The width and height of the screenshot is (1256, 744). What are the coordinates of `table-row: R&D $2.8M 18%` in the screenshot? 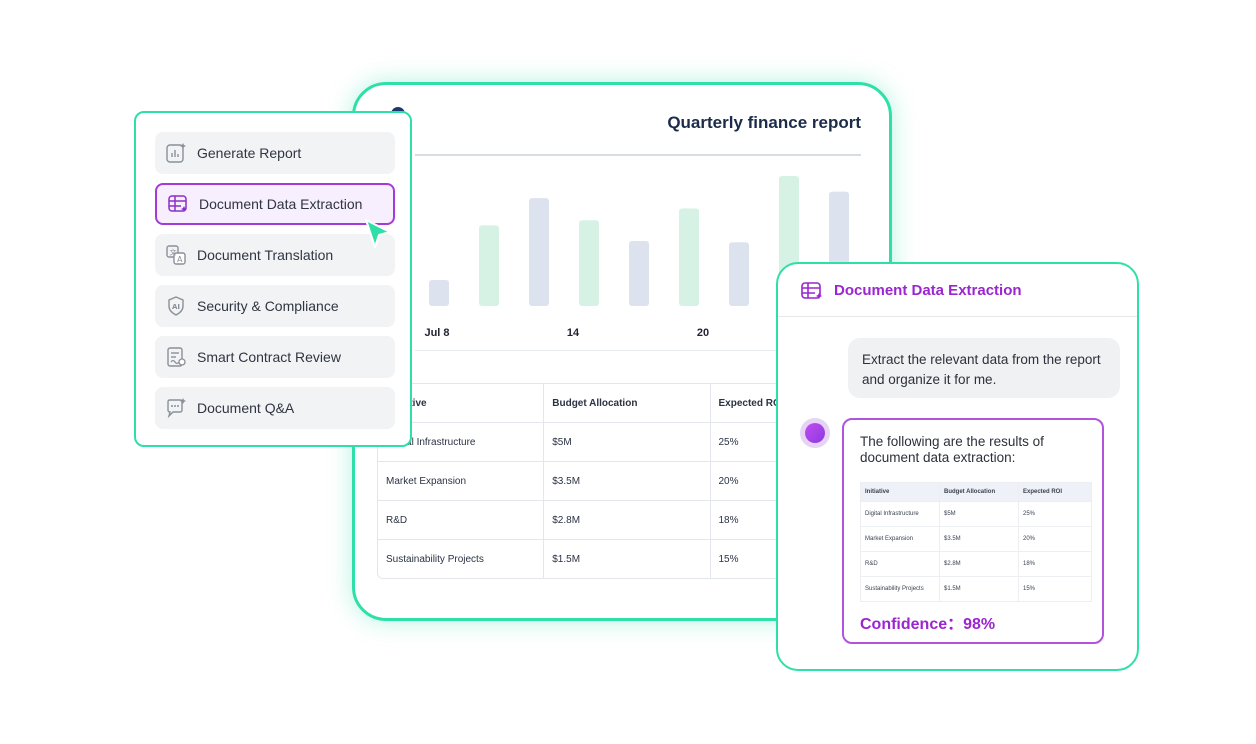 It's located at (976, 564).